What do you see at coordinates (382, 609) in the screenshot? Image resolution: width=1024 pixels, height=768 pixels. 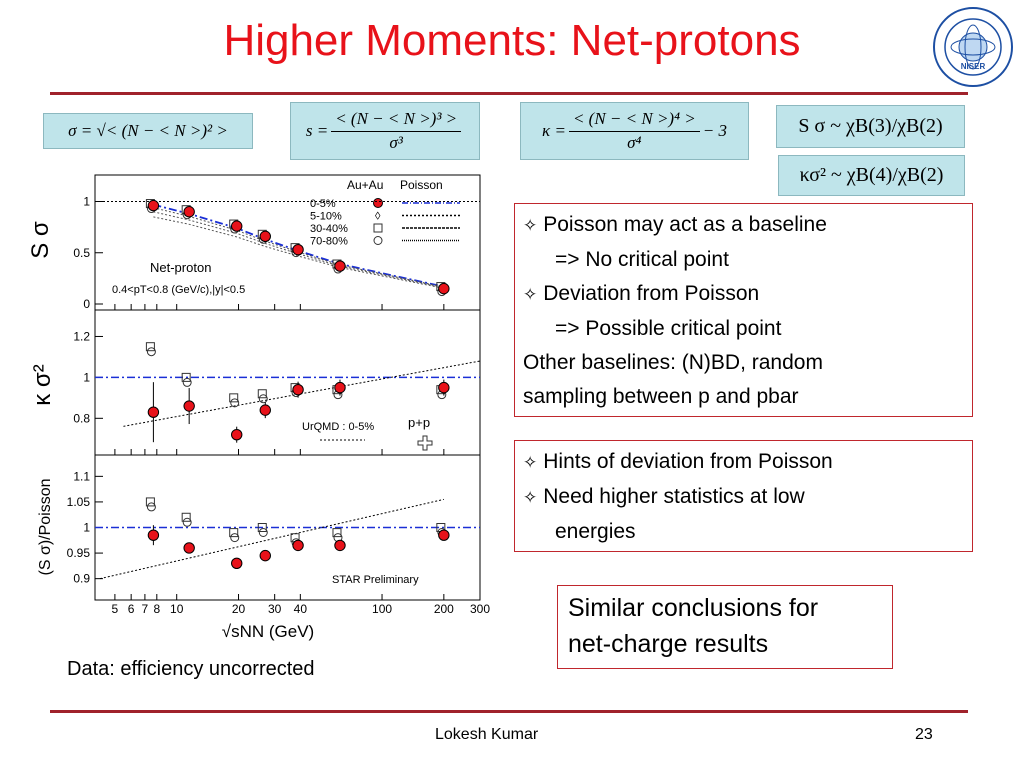 I see `x-tick-label: 100` at bounding box center [382, 609].